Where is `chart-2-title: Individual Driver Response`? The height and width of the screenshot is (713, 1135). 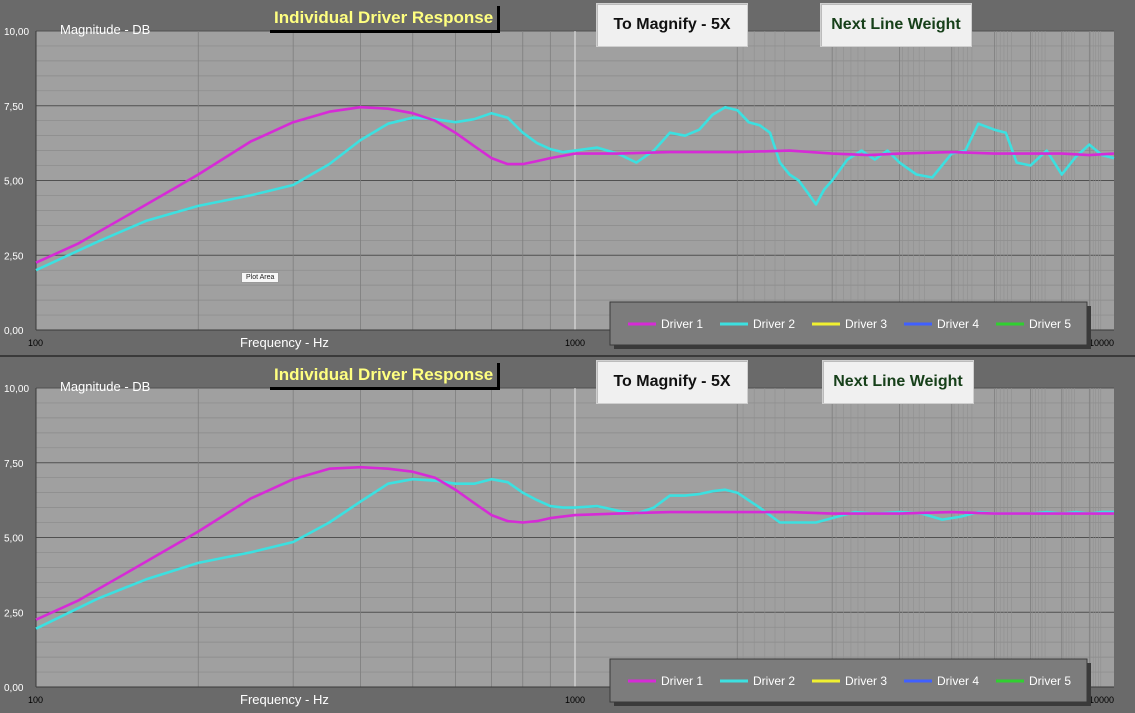 chart-2-title: Individual Driver Response is located at coordinates (385, 376).